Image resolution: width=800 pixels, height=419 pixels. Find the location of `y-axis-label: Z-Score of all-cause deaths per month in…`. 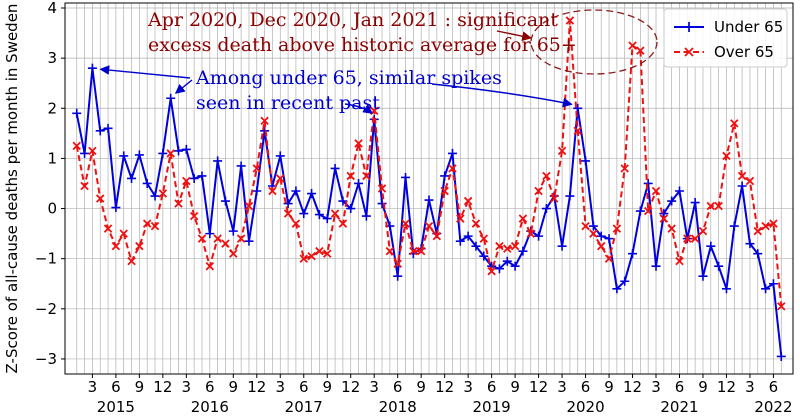

y-axis-label: Z-Score of all-cause deaths per month in… is located at coordinates (12, 189).